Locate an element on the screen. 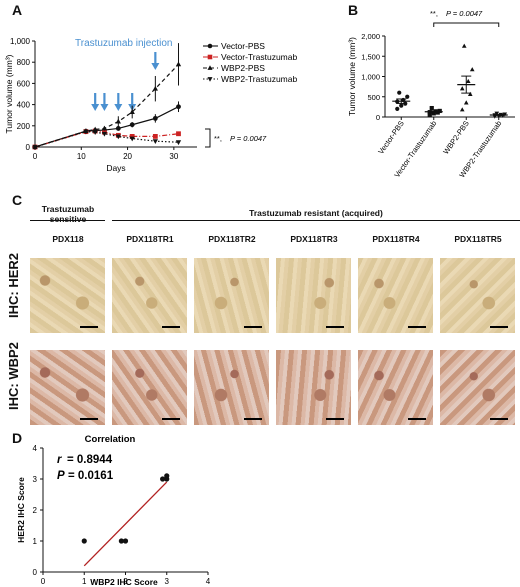 Image resolution: width=520 pixels, height=587 pixels. p-value-label: P = 0.0047 is located at coordinates (248, 138).